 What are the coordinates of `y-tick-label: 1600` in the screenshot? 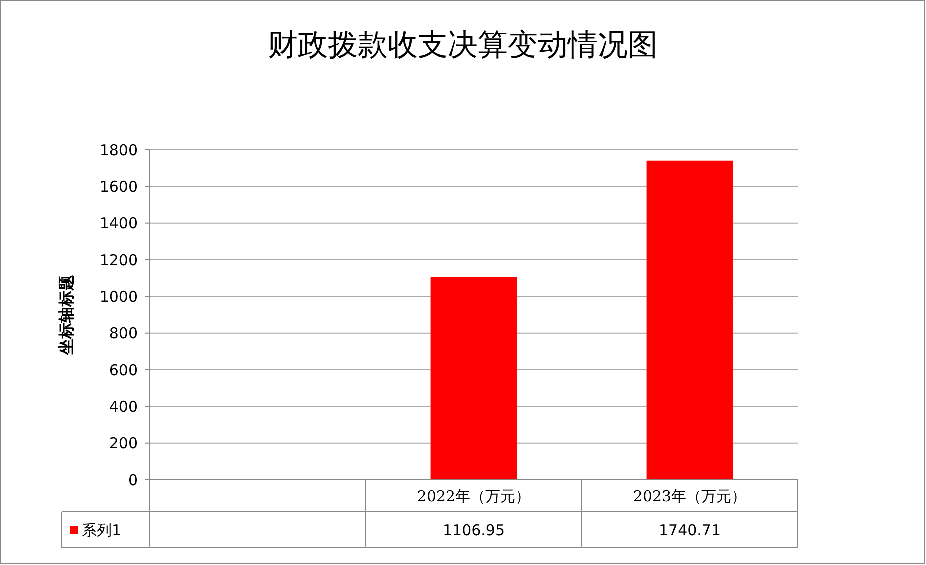 It's located at (119, 187).